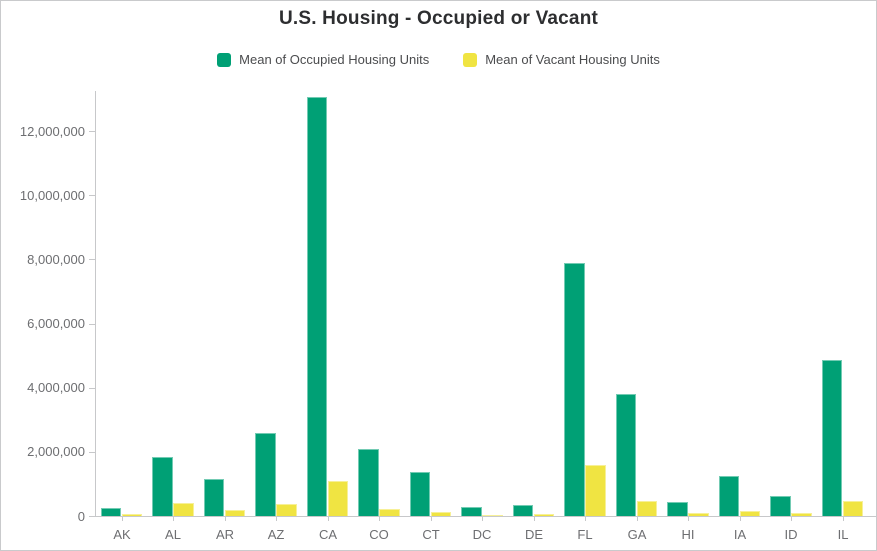  Describe the element at coordinates (492, 515) in the screenshot. I see `bar-vacant-DC` at that location.